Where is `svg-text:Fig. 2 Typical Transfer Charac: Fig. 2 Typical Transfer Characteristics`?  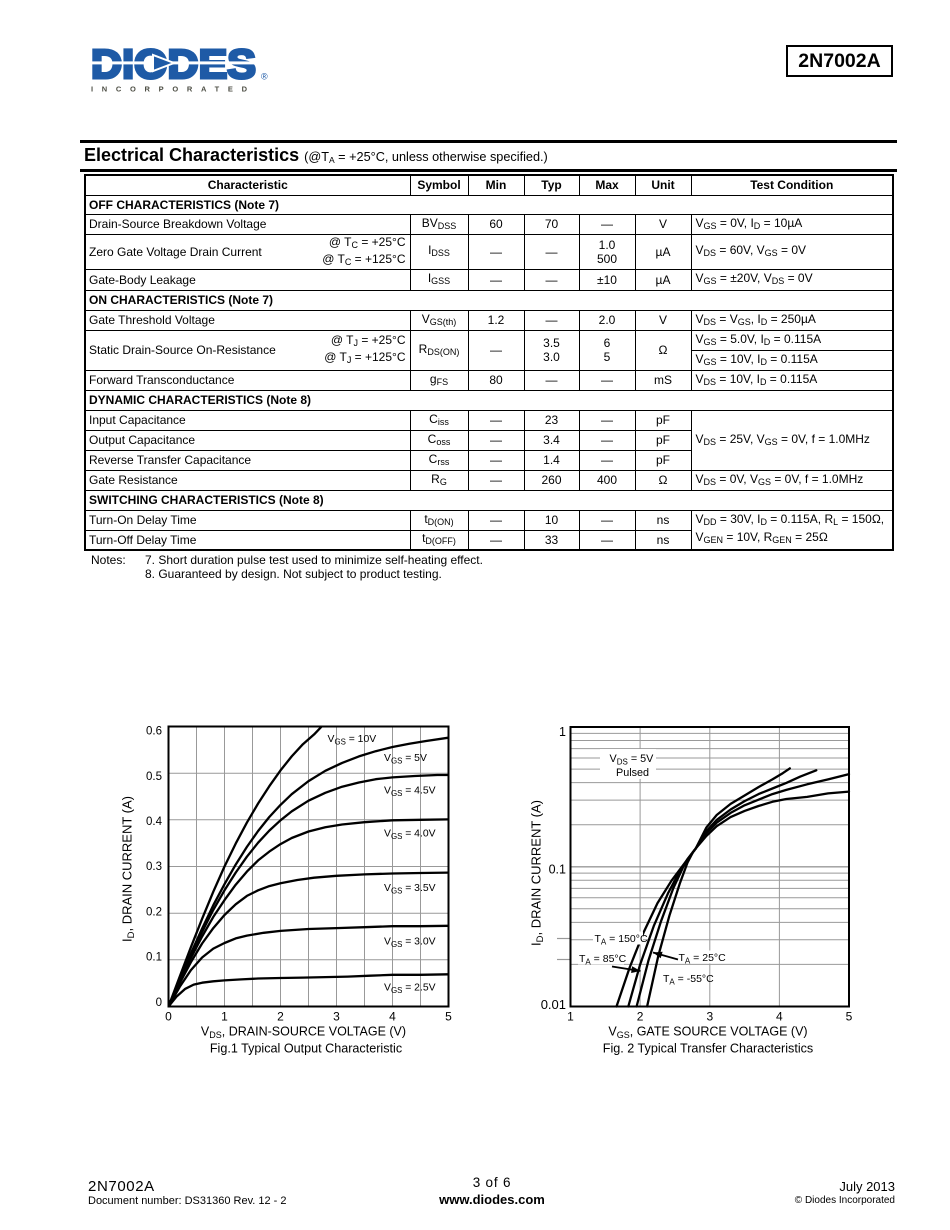 svg-text:Fig. 2 Typical Transfer Charac: Fig. 2 Typical Transfer Characteristics is located at coordinates (708, 1049).